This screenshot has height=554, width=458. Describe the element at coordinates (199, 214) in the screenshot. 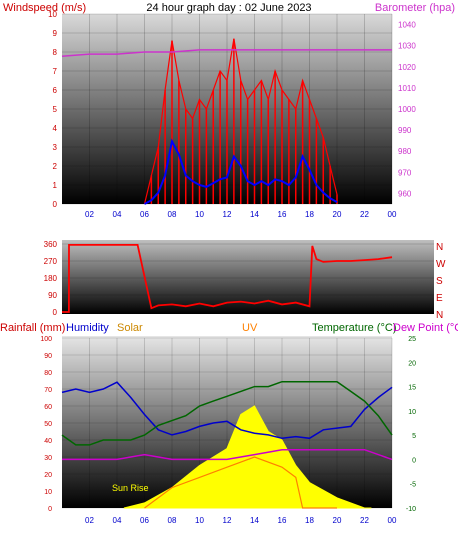

I see `wind-x-tick: 10` at that location.